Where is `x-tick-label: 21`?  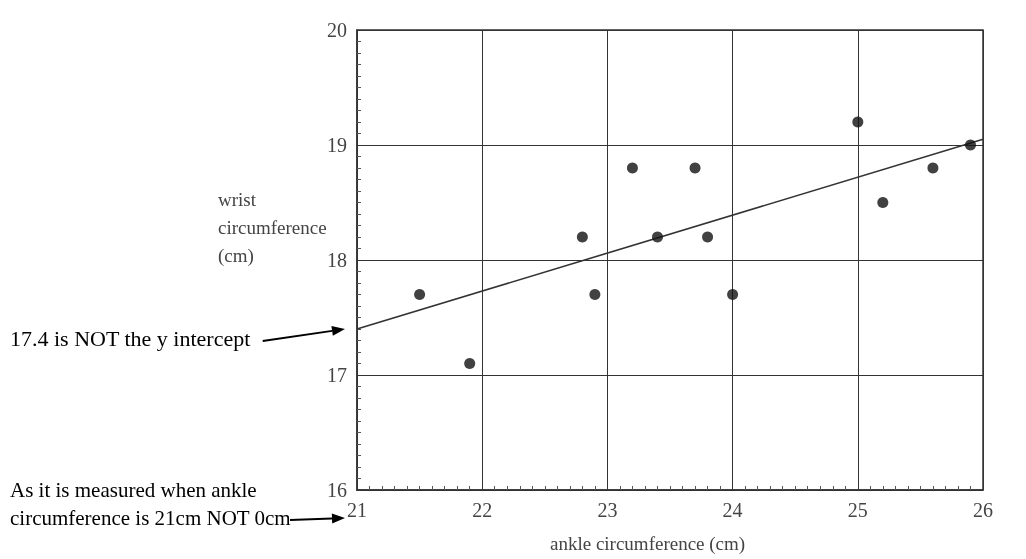
x-tick-label: 21 is located at coordinates (357, 510).